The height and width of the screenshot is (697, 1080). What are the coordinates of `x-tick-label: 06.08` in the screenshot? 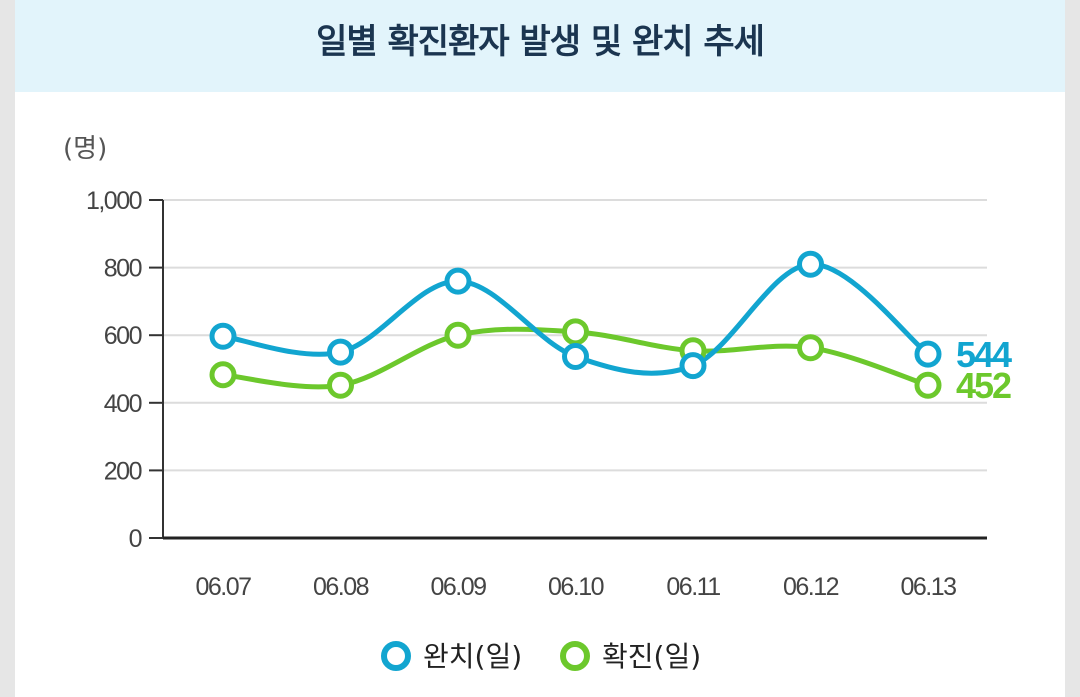 It's located at (341, 587).